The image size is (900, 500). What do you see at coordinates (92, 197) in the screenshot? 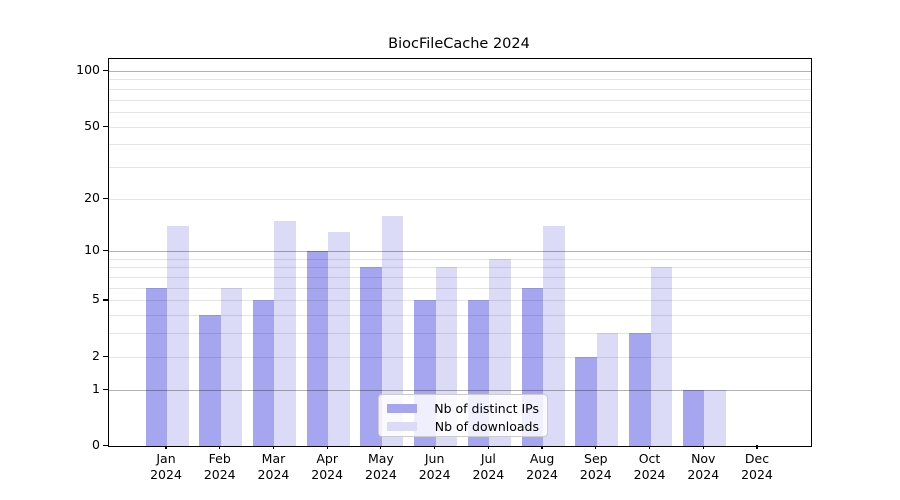
I see `y-tick-label: 20` at bounding box center [92, 197].